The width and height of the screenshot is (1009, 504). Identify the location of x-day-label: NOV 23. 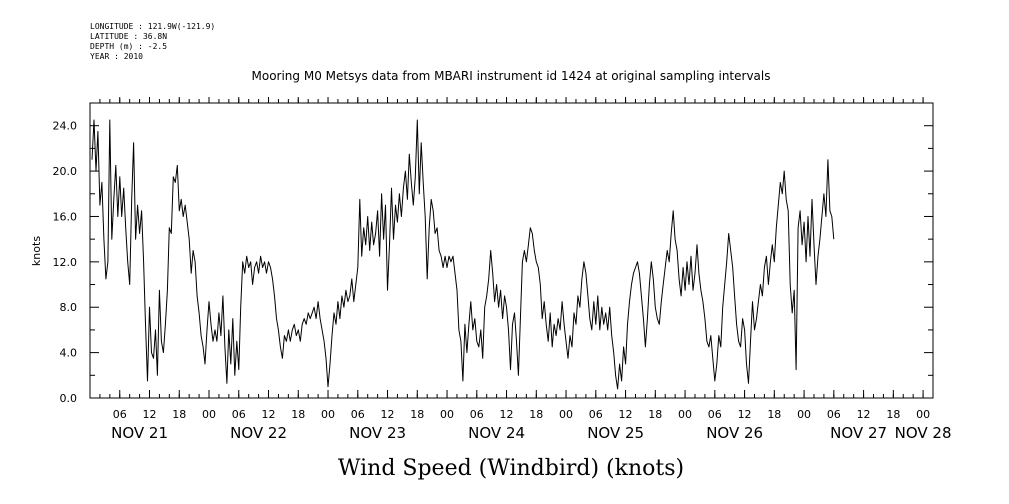
(377, 433).